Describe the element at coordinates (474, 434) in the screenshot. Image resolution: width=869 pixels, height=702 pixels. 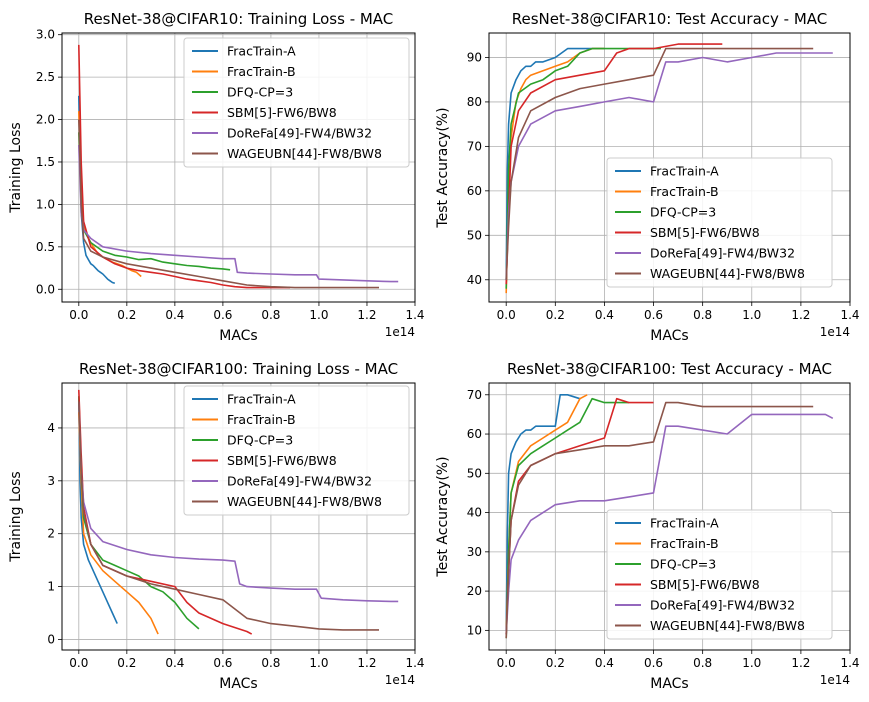
I see `y-tick-label: 60` at that location.